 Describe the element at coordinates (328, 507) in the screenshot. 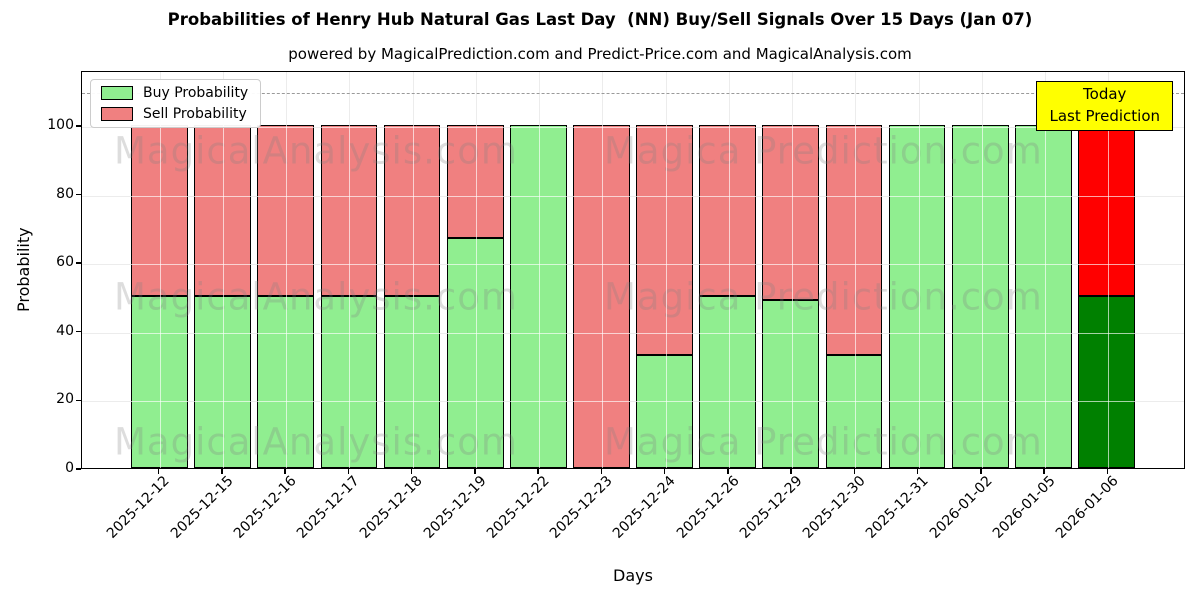

I see `x-tick-label-text: 2025-12-17` at that location.